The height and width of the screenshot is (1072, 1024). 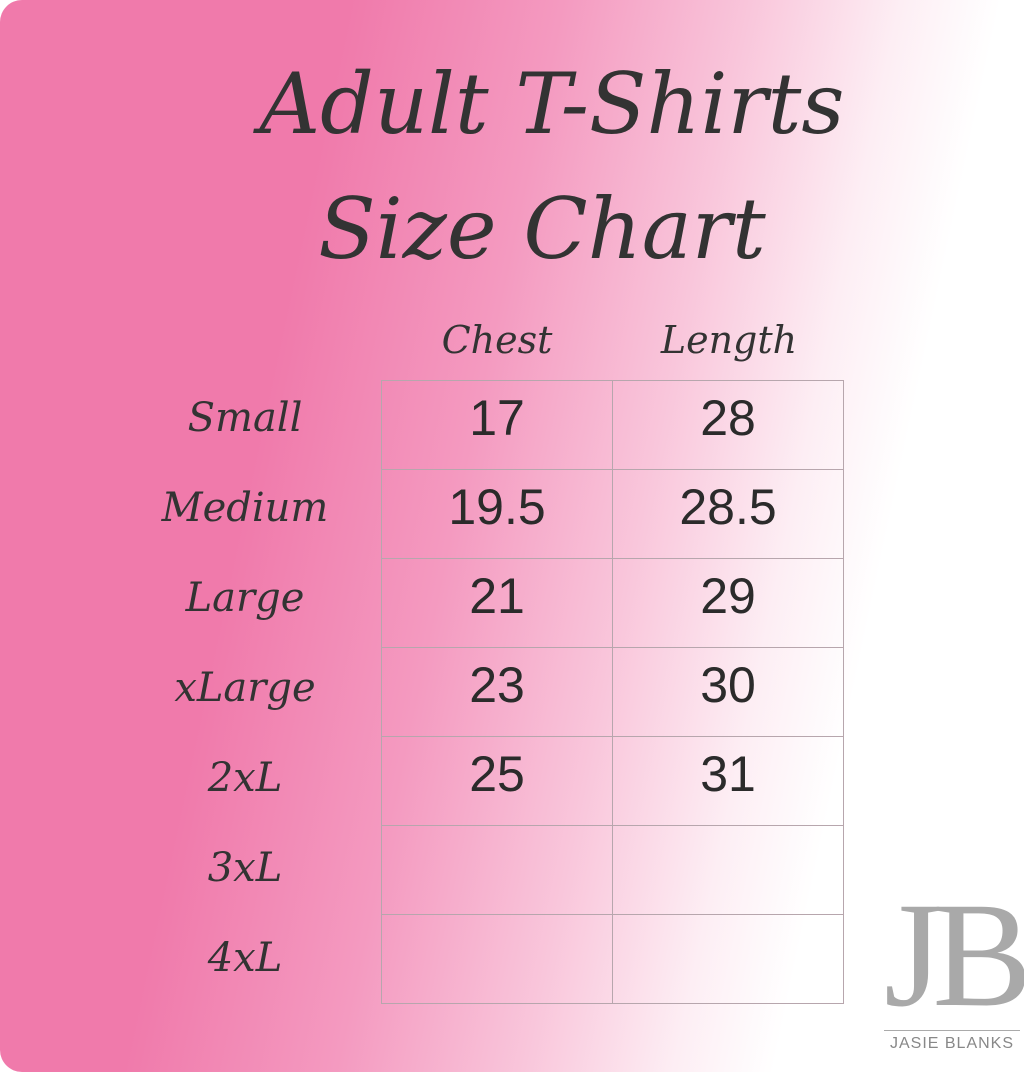 I want to click on table-row: 25 31, so click(x=612, y=781).